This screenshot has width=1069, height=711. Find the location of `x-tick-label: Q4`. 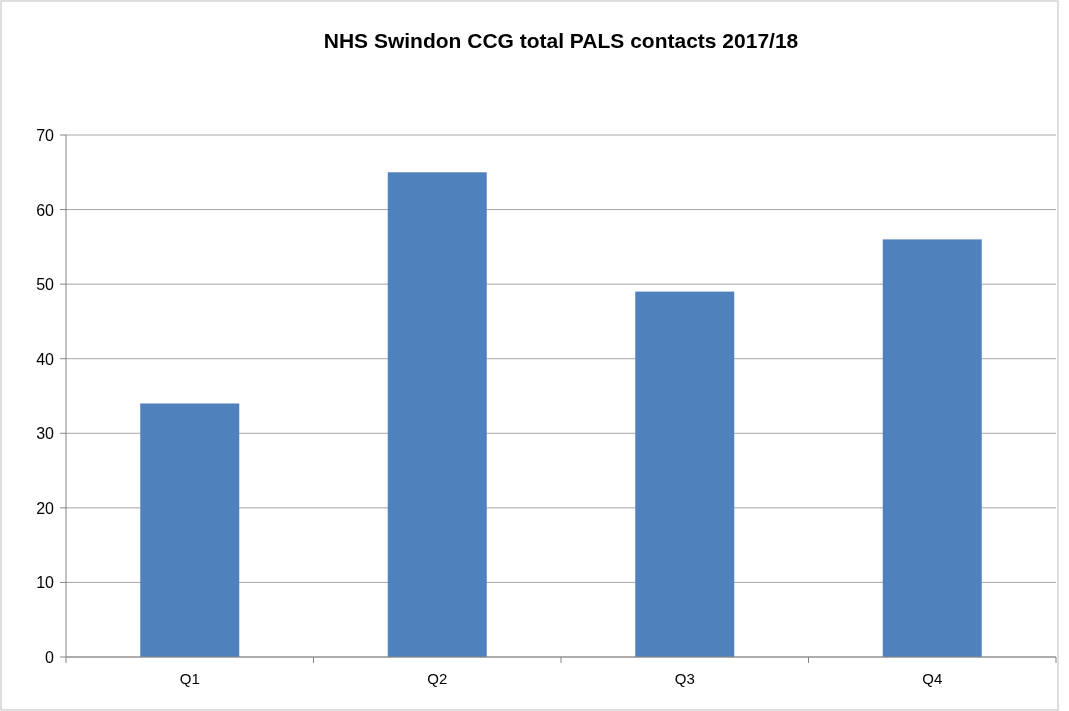

x-tick-label: Q4 is located at coordinates (932, 678).